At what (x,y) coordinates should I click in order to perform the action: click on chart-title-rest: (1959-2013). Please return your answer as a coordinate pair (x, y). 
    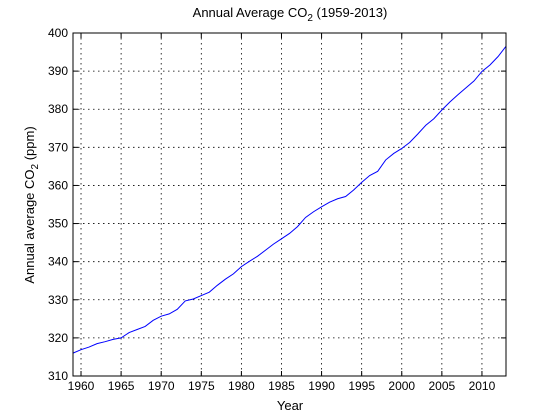
    Looking at the image, I should click on (350, 12).